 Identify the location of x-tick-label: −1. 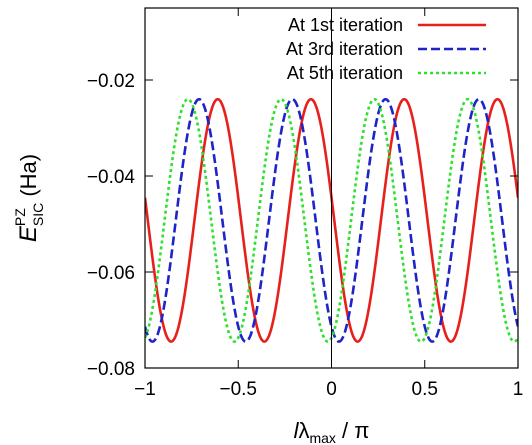
(145, 389).